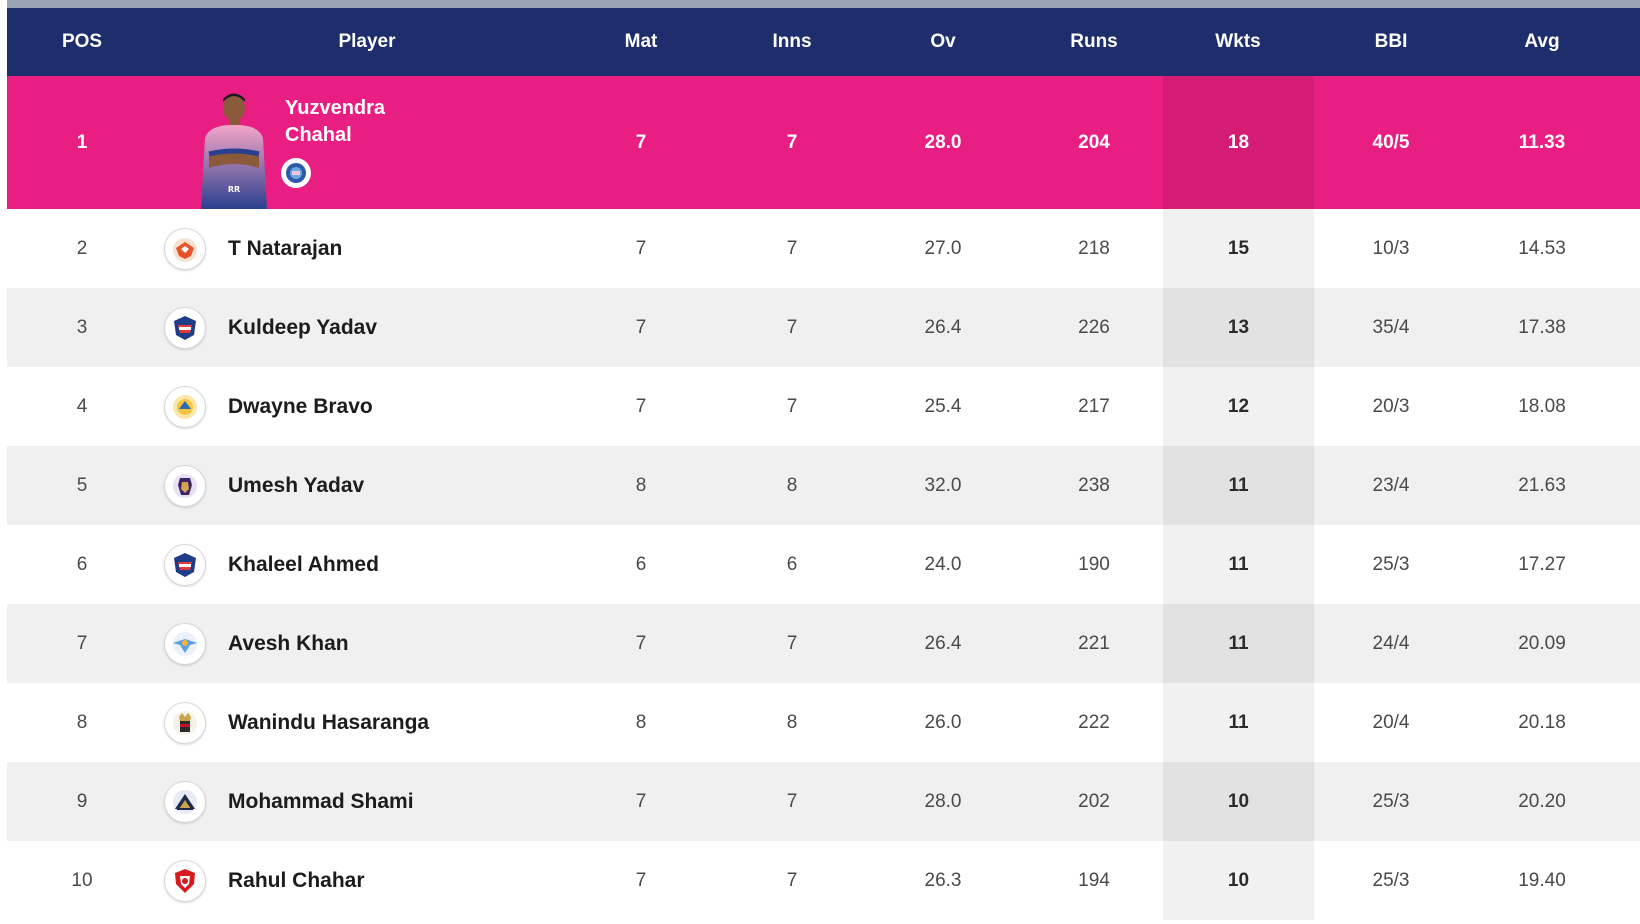  Describe the element at coordinates (792, 485) in the screenshot. I see `row-inns: 8` at that location.